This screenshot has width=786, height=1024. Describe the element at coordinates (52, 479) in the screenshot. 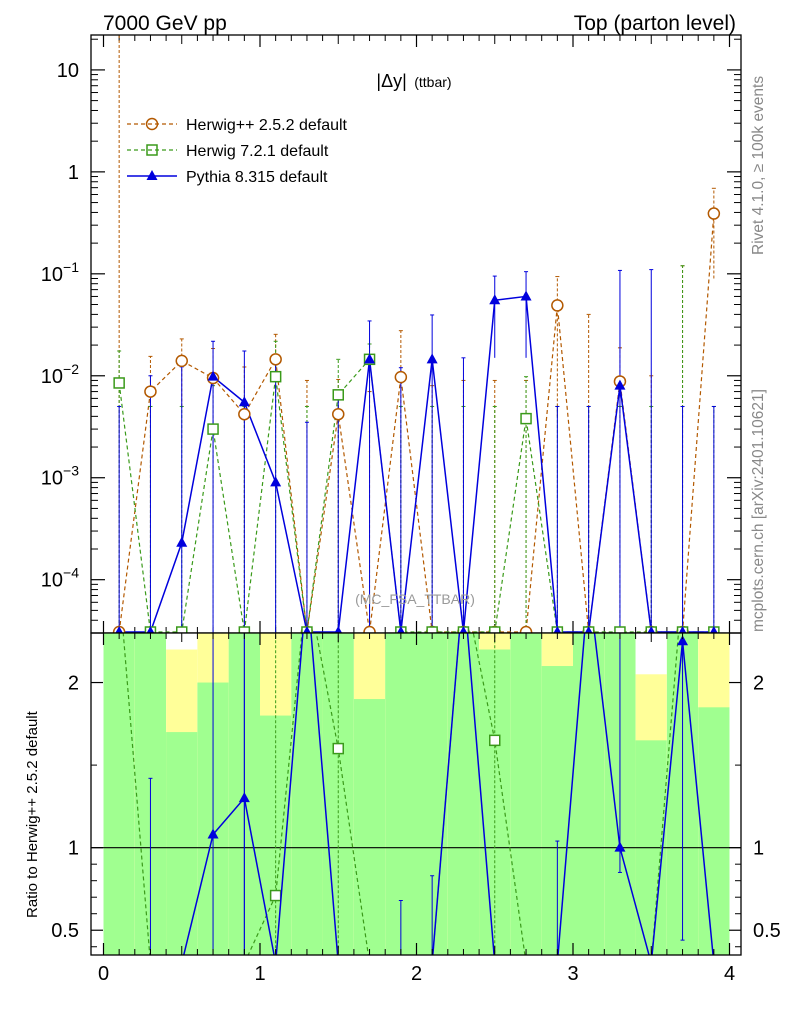

I see `main-ytick-base-1: 10` at that location.